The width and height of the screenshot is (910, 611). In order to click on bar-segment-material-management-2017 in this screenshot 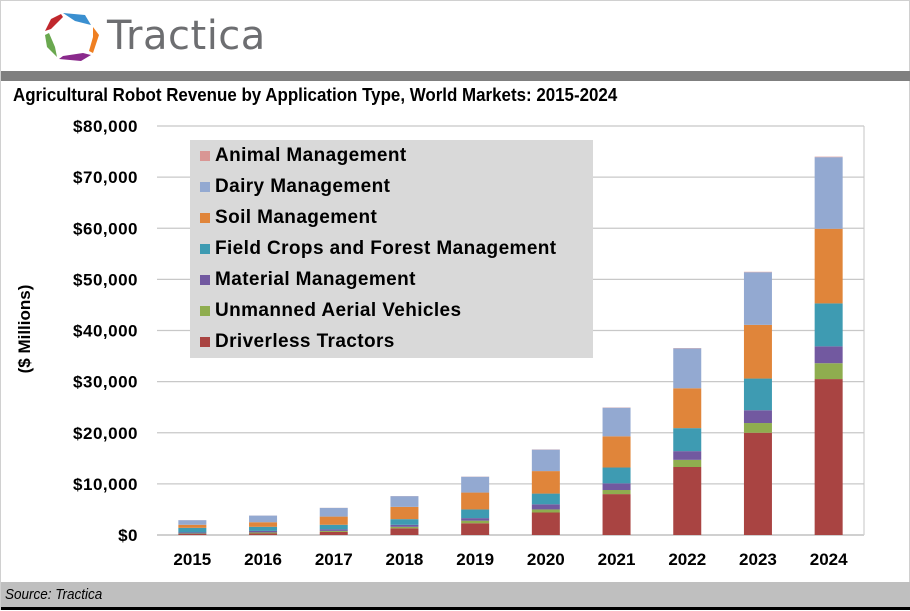, I will do `click(334, 530)`.